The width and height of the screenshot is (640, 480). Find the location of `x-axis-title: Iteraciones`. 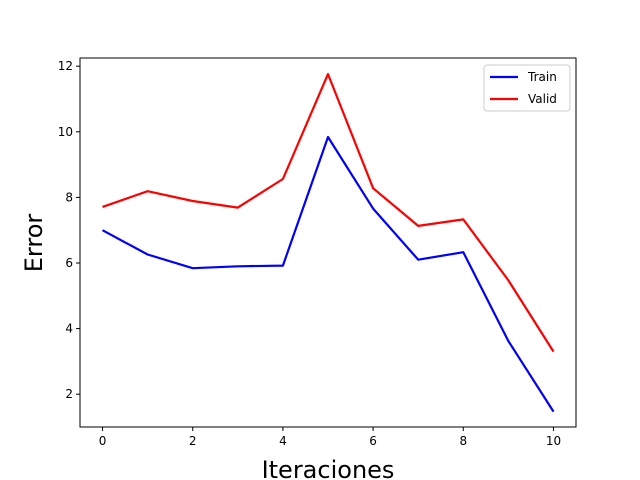

x-axis-title: Iteraciones is located at coordinates (328, 468).